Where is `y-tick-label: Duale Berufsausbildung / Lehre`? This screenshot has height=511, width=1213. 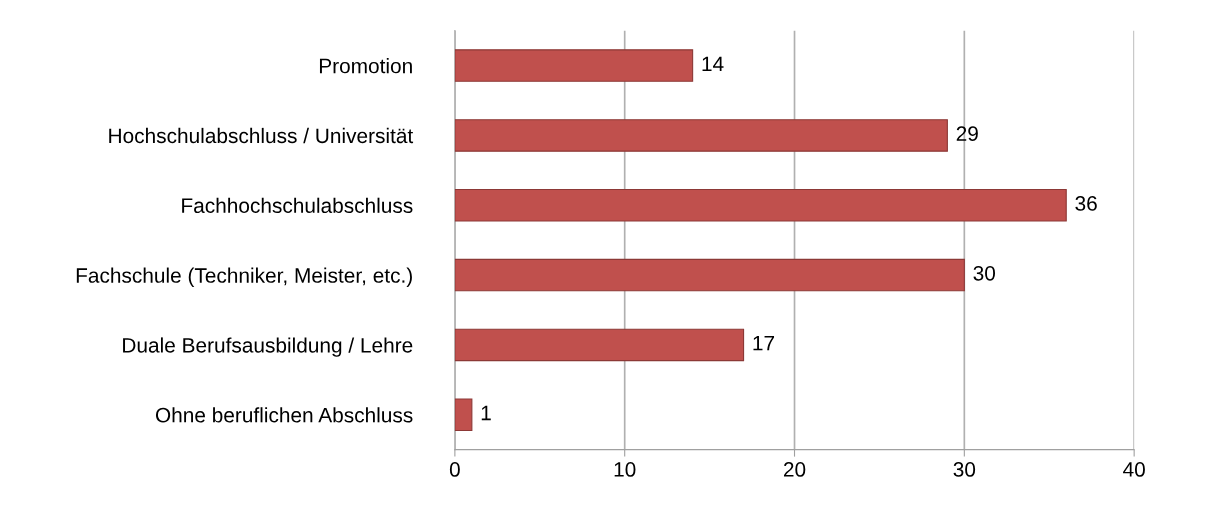 y-tick-label: Duale Berufsausbildung / Lehre is located at coordinates (268, 347).